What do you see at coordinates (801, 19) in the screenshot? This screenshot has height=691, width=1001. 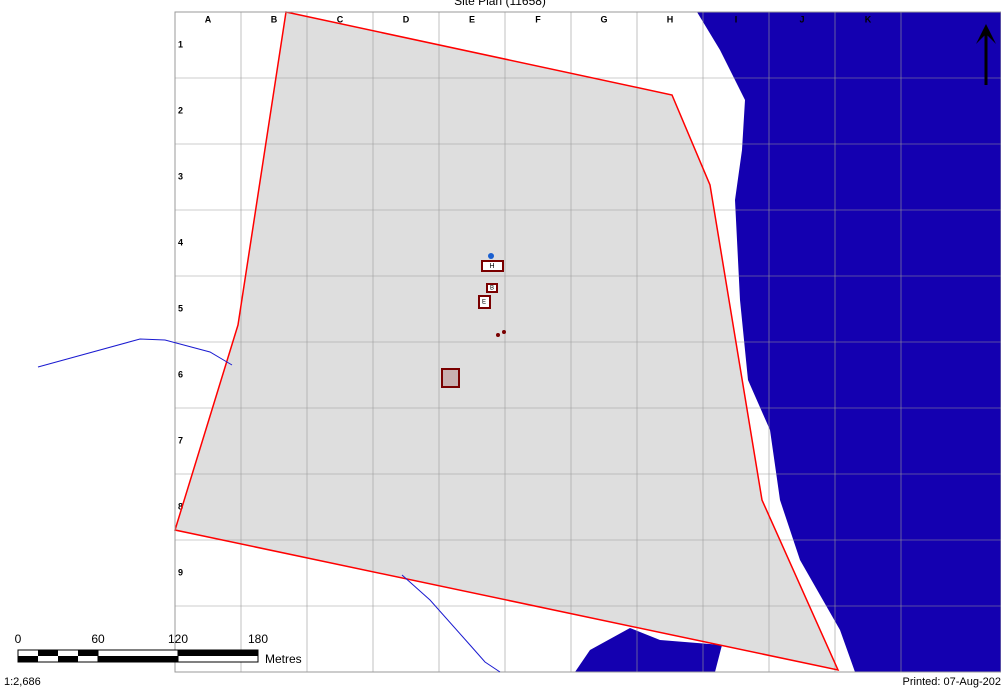 I see `column-label: J` at bounding box center [801, 19].